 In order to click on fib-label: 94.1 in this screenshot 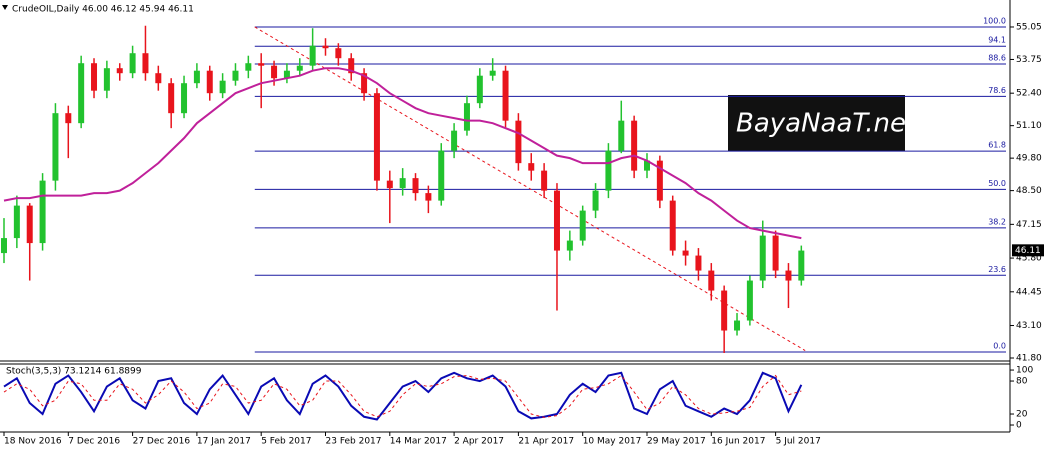, I will do `click(997, 40)`.